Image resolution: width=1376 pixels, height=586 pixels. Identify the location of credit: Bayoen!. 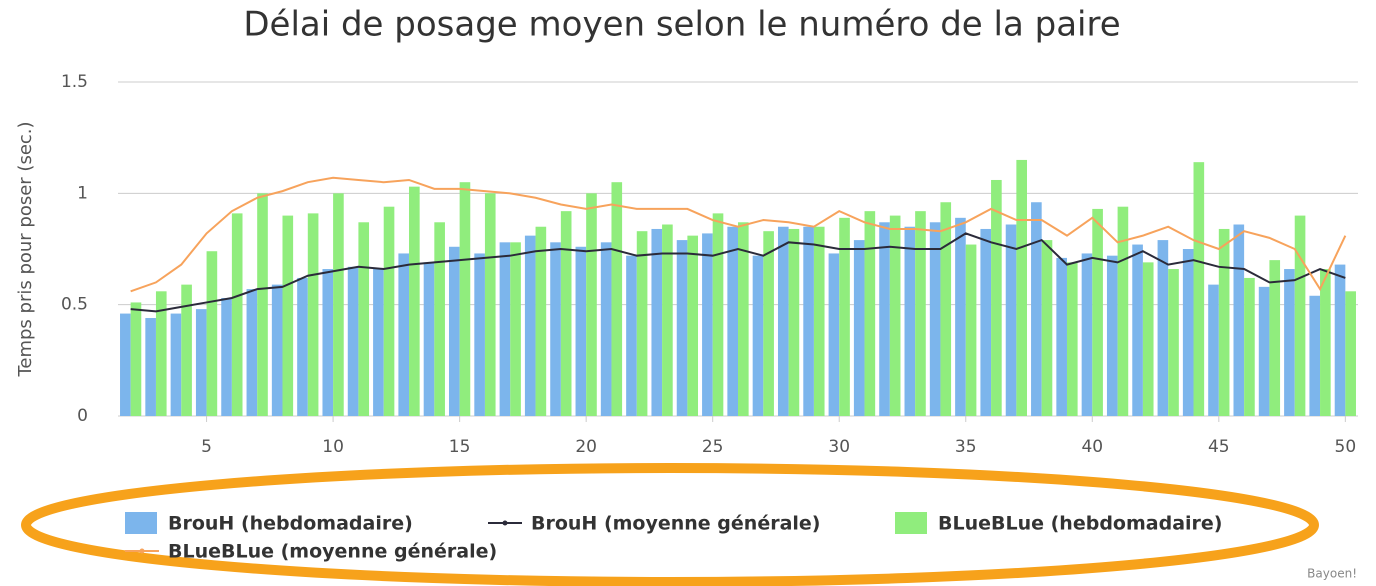
(1332, 574).